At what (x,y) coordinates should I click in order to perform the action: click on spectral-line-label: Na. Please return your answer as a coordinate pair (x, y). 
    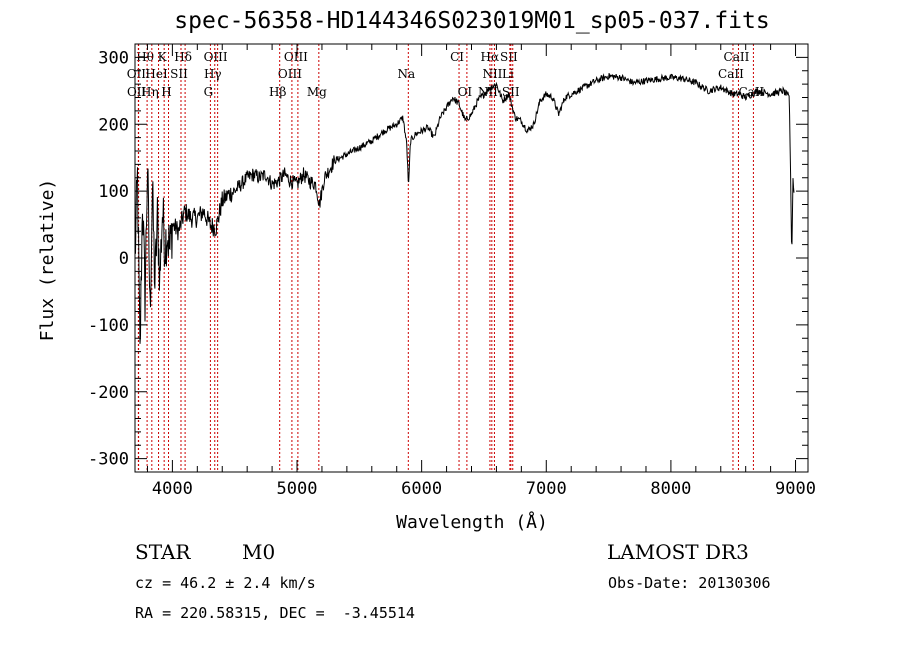
    Looking at the image, I should click on (406, 74).